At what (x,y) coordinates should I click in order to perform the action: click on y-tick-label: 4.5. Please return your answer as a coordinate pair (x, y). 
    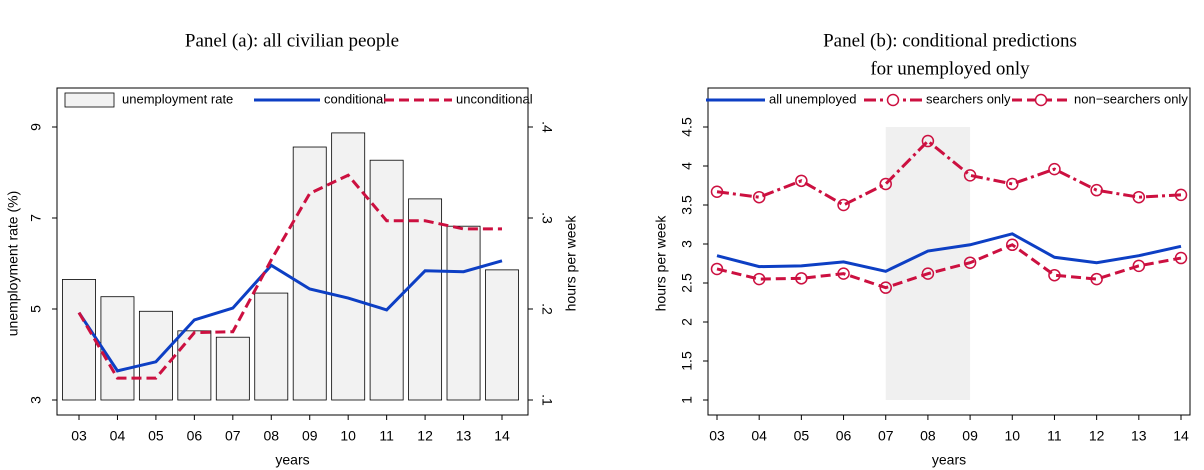
    Looking at the image, I should click on (687, 127).